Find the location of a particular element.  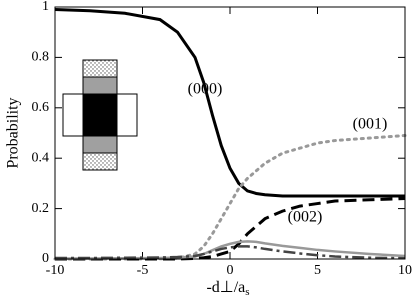

y-tick-label: 0.6 is located at coordinates (41, 107).